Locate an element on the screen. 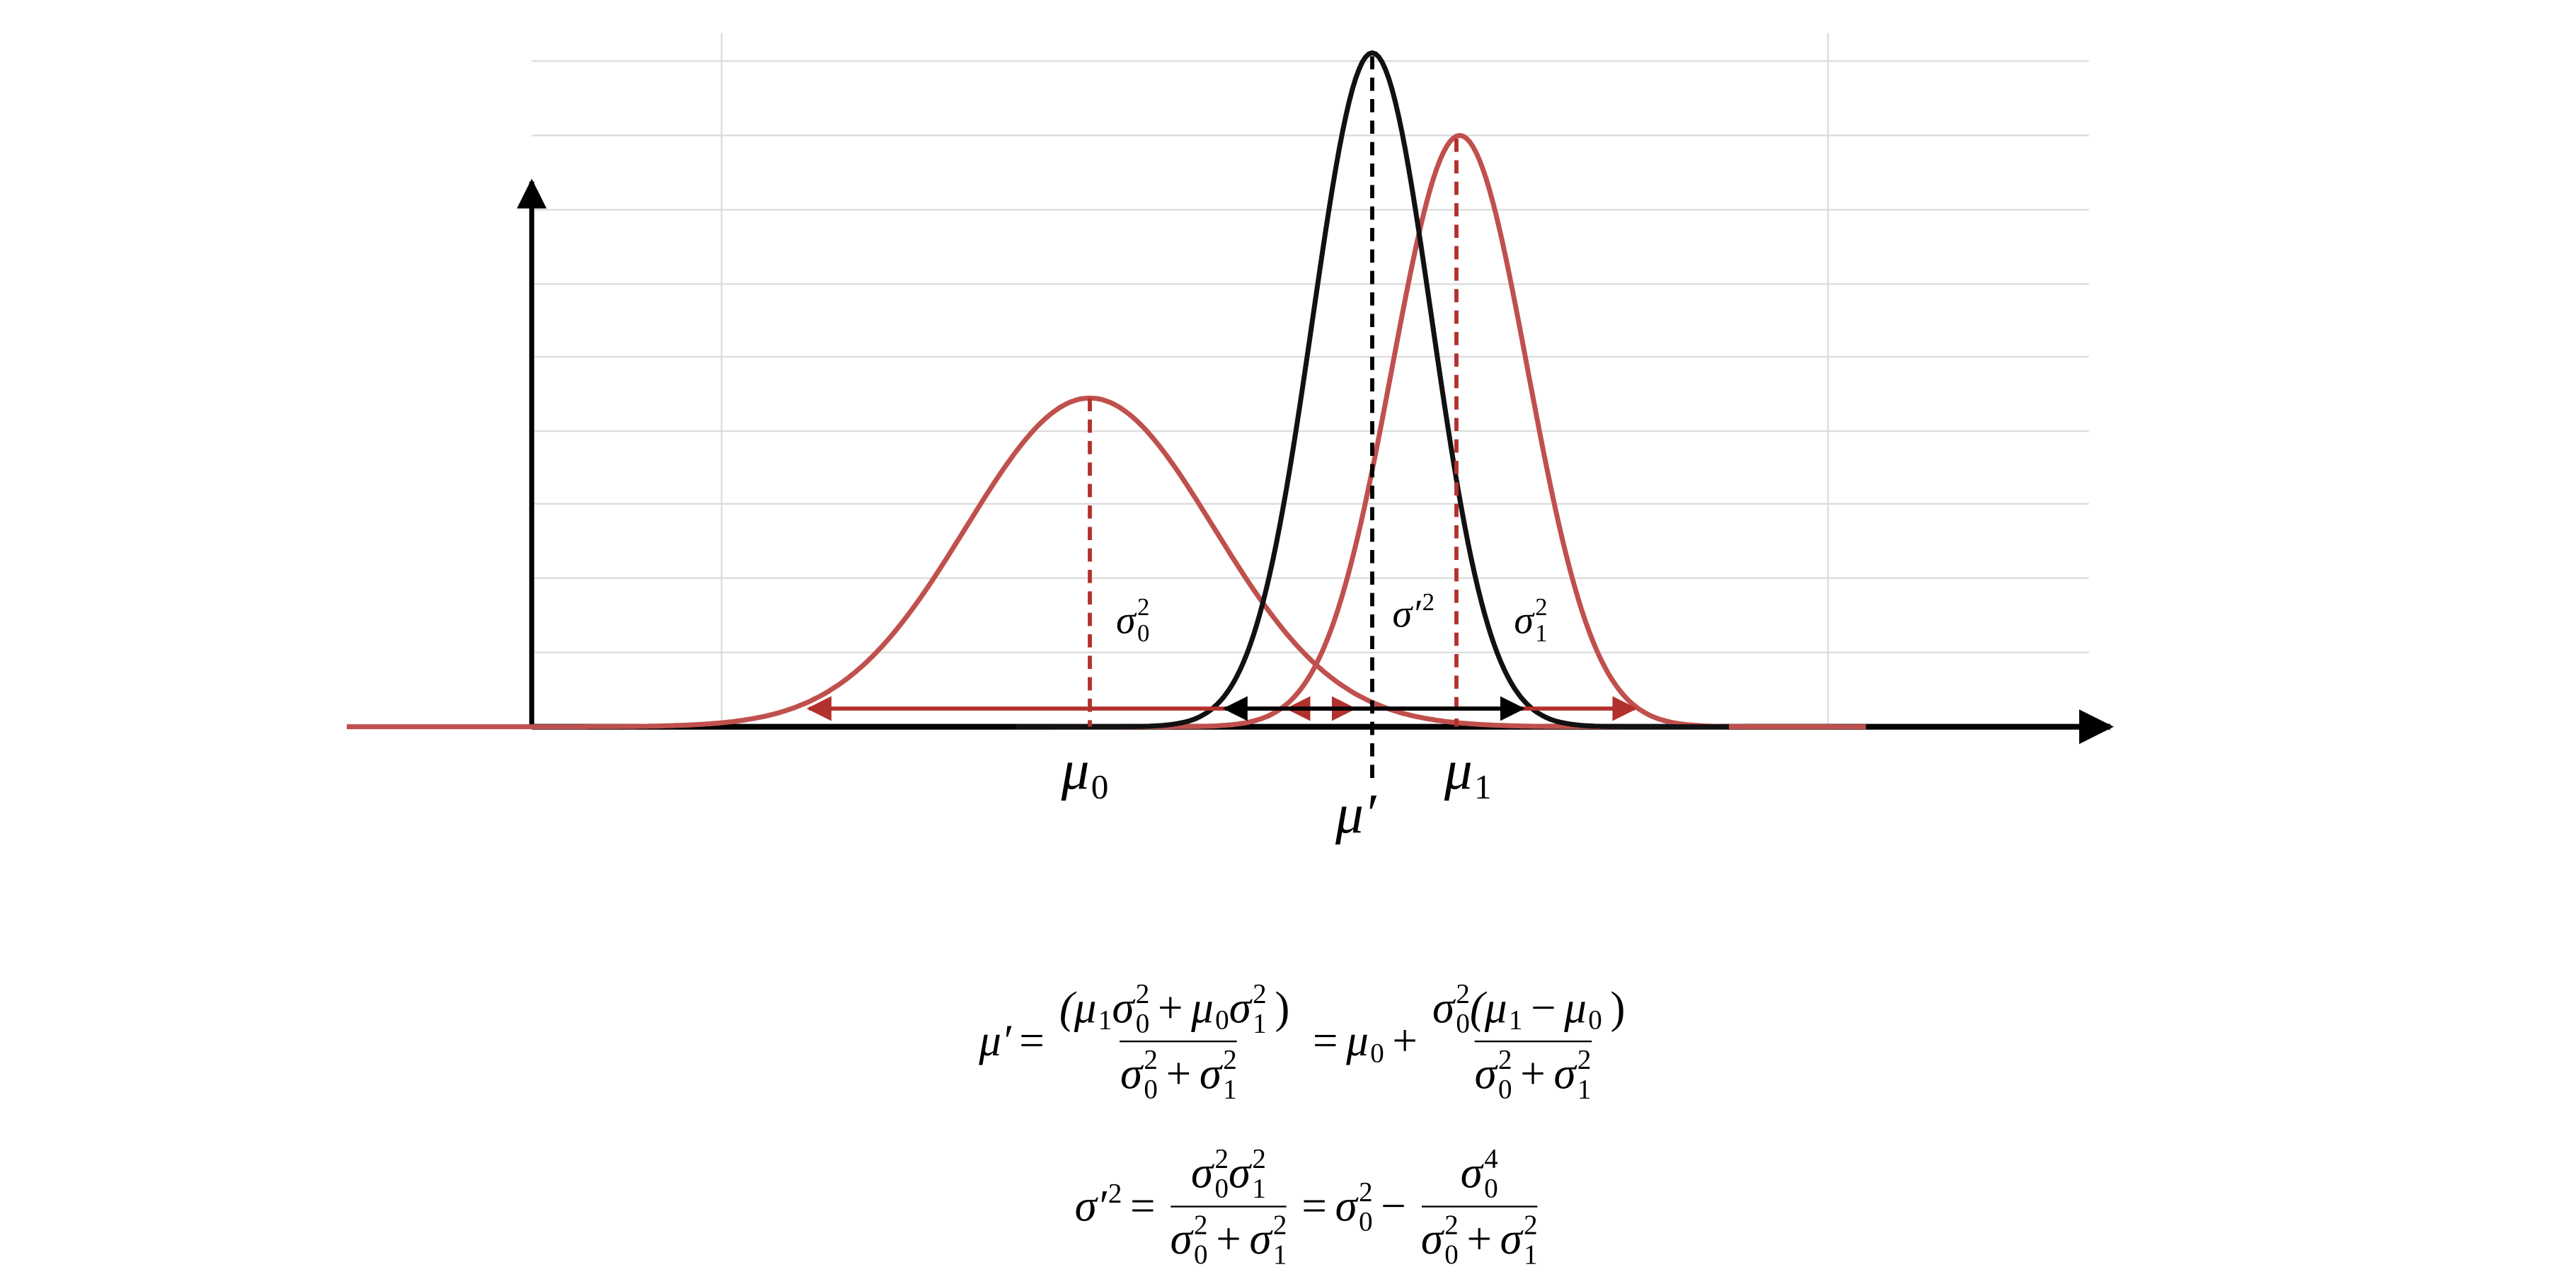 This screenshot has height=1277, width=2576. math-atom: − is located at coordinates (1543, 1008).